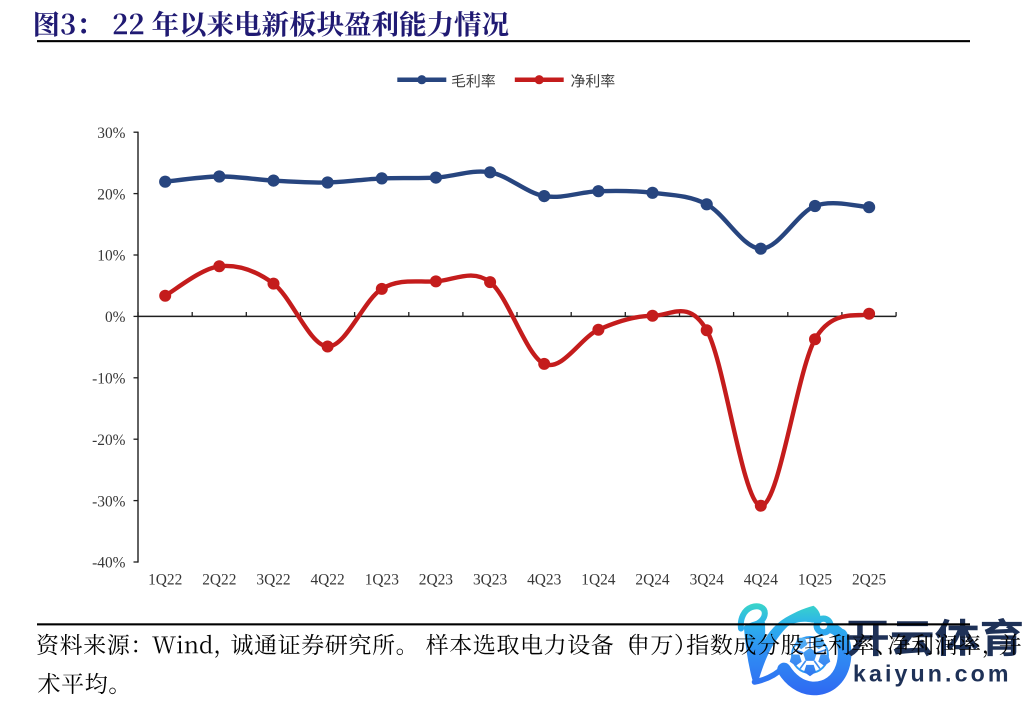  Describe the element at coordinates (815, 579) in the screenshot. I see `svg-text: 1Q25` at that location.